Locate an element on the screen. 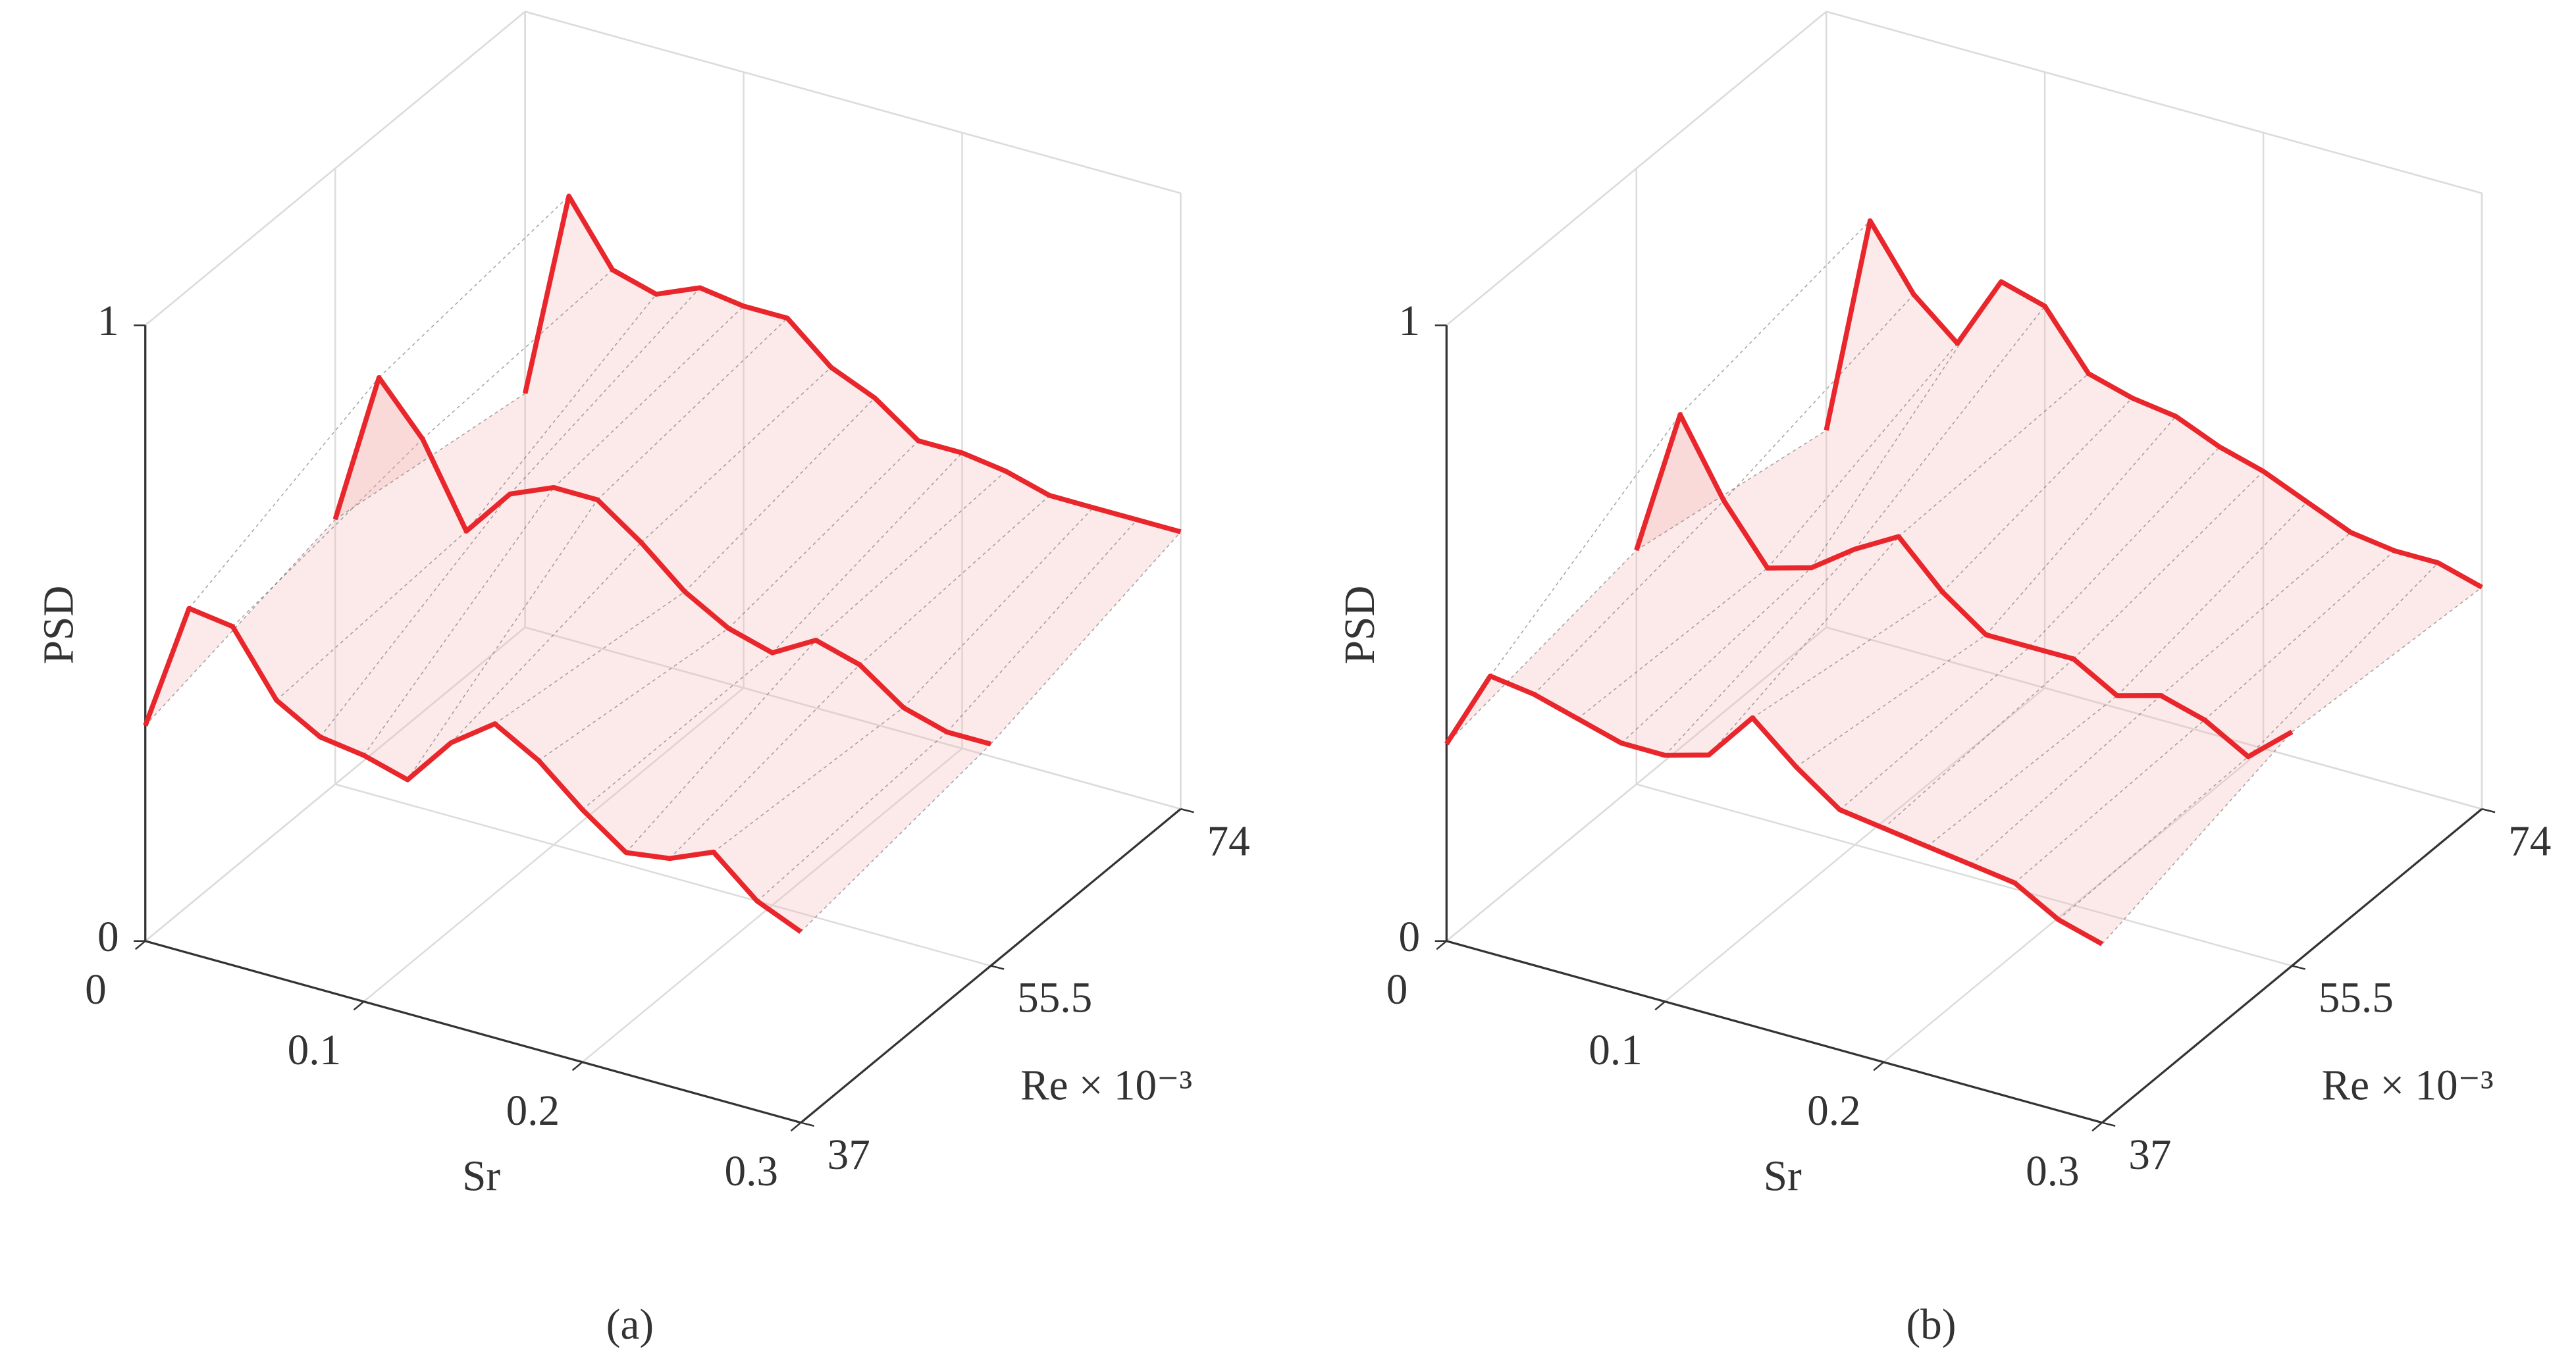 This screenshot has width=2576, height=1367. caption: (b) is located at coordinates (1931, 1325).